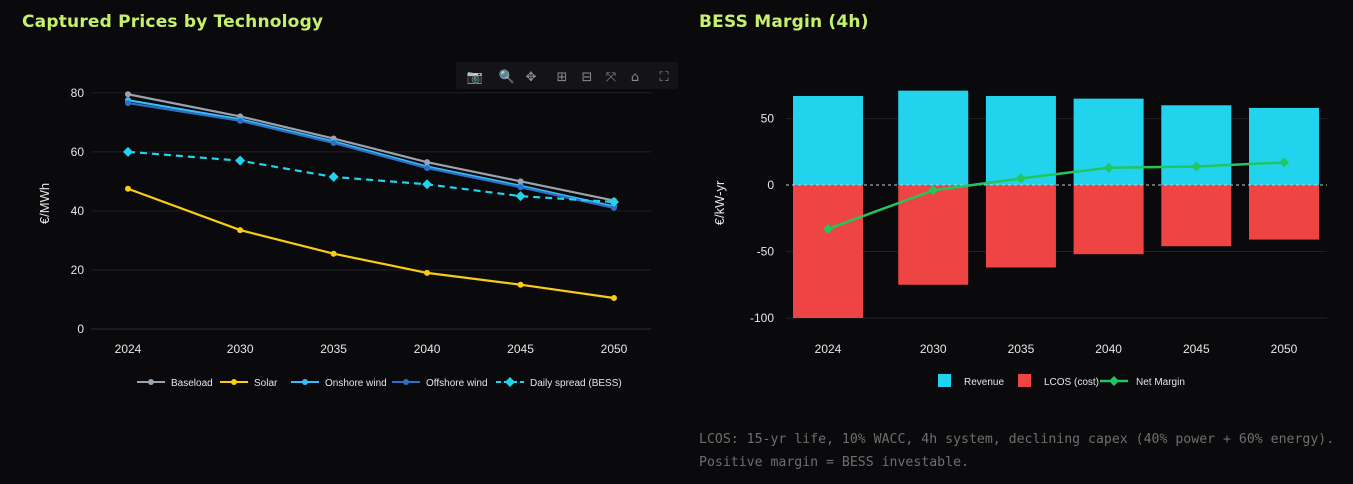  What do you see at coordinates (562, 77) in the screenshot?
I see `zoom-in-icon: ⊞` at bounding box center [562, 77].